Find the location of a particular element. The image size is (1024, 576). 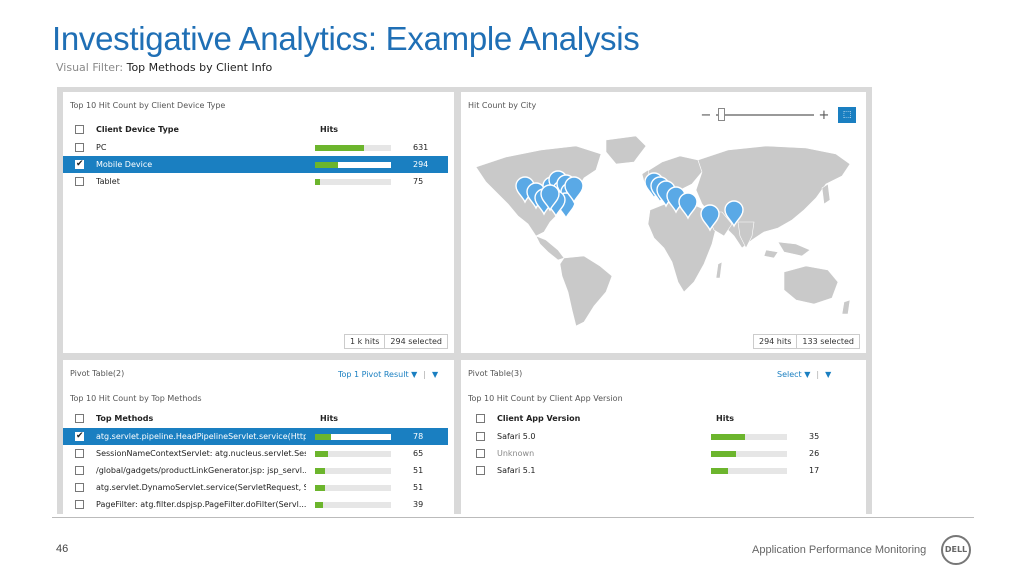

row-hits-value: 294 is located at coordinates (421, 164).